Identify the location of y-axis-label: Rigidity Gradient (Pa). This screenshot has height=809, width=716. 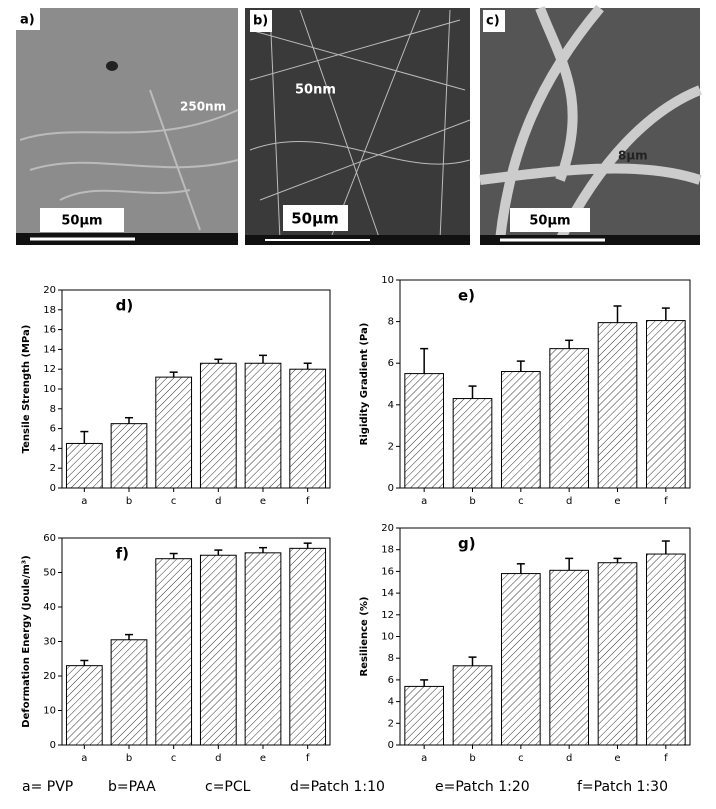
(364, 384).